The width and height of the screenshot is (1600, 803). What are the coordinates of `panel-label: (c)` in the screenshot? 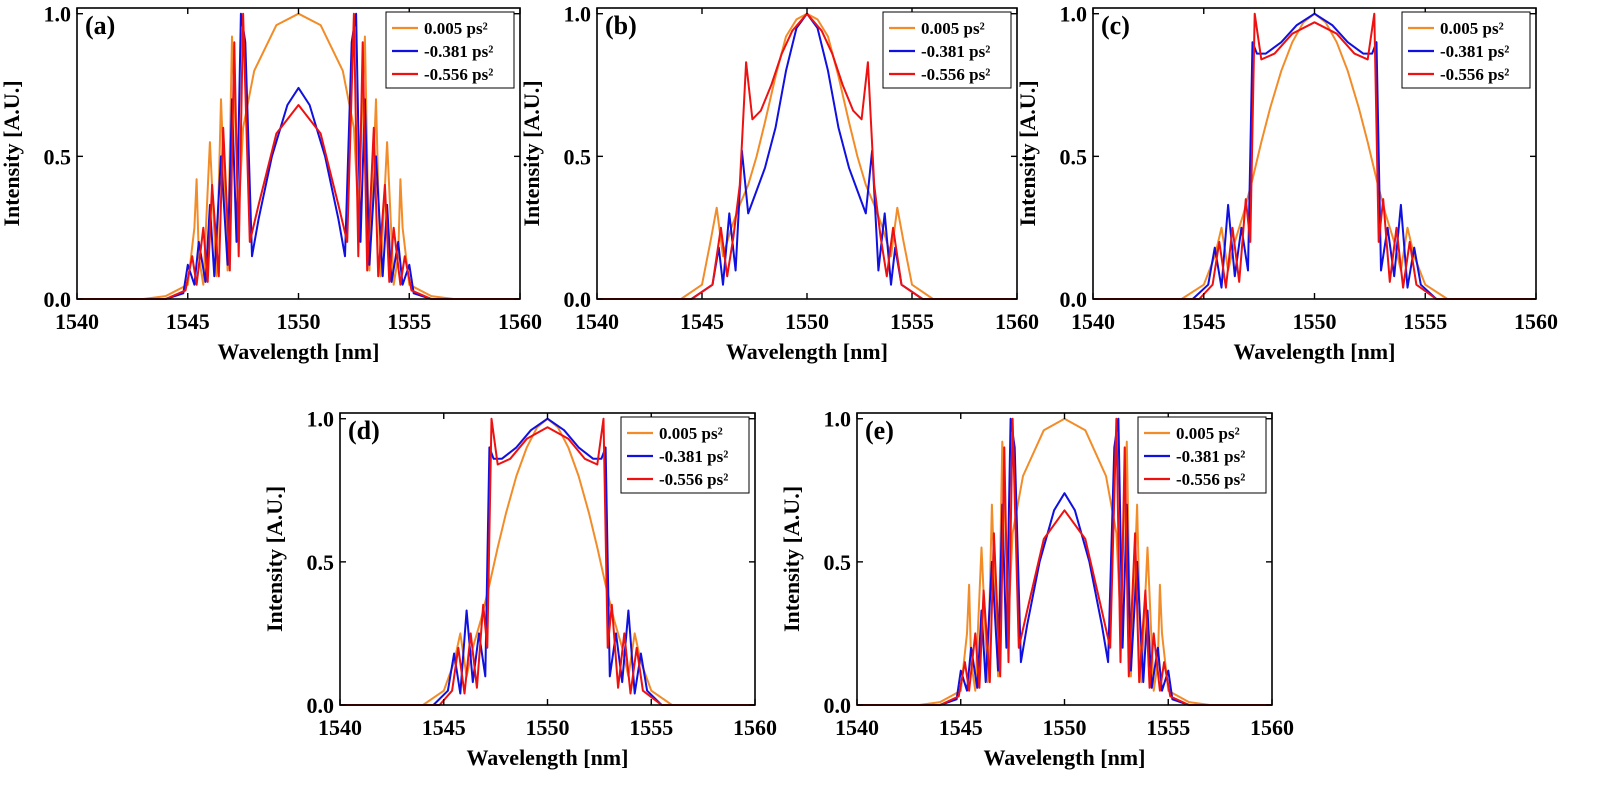 It's located at (1115, 25).